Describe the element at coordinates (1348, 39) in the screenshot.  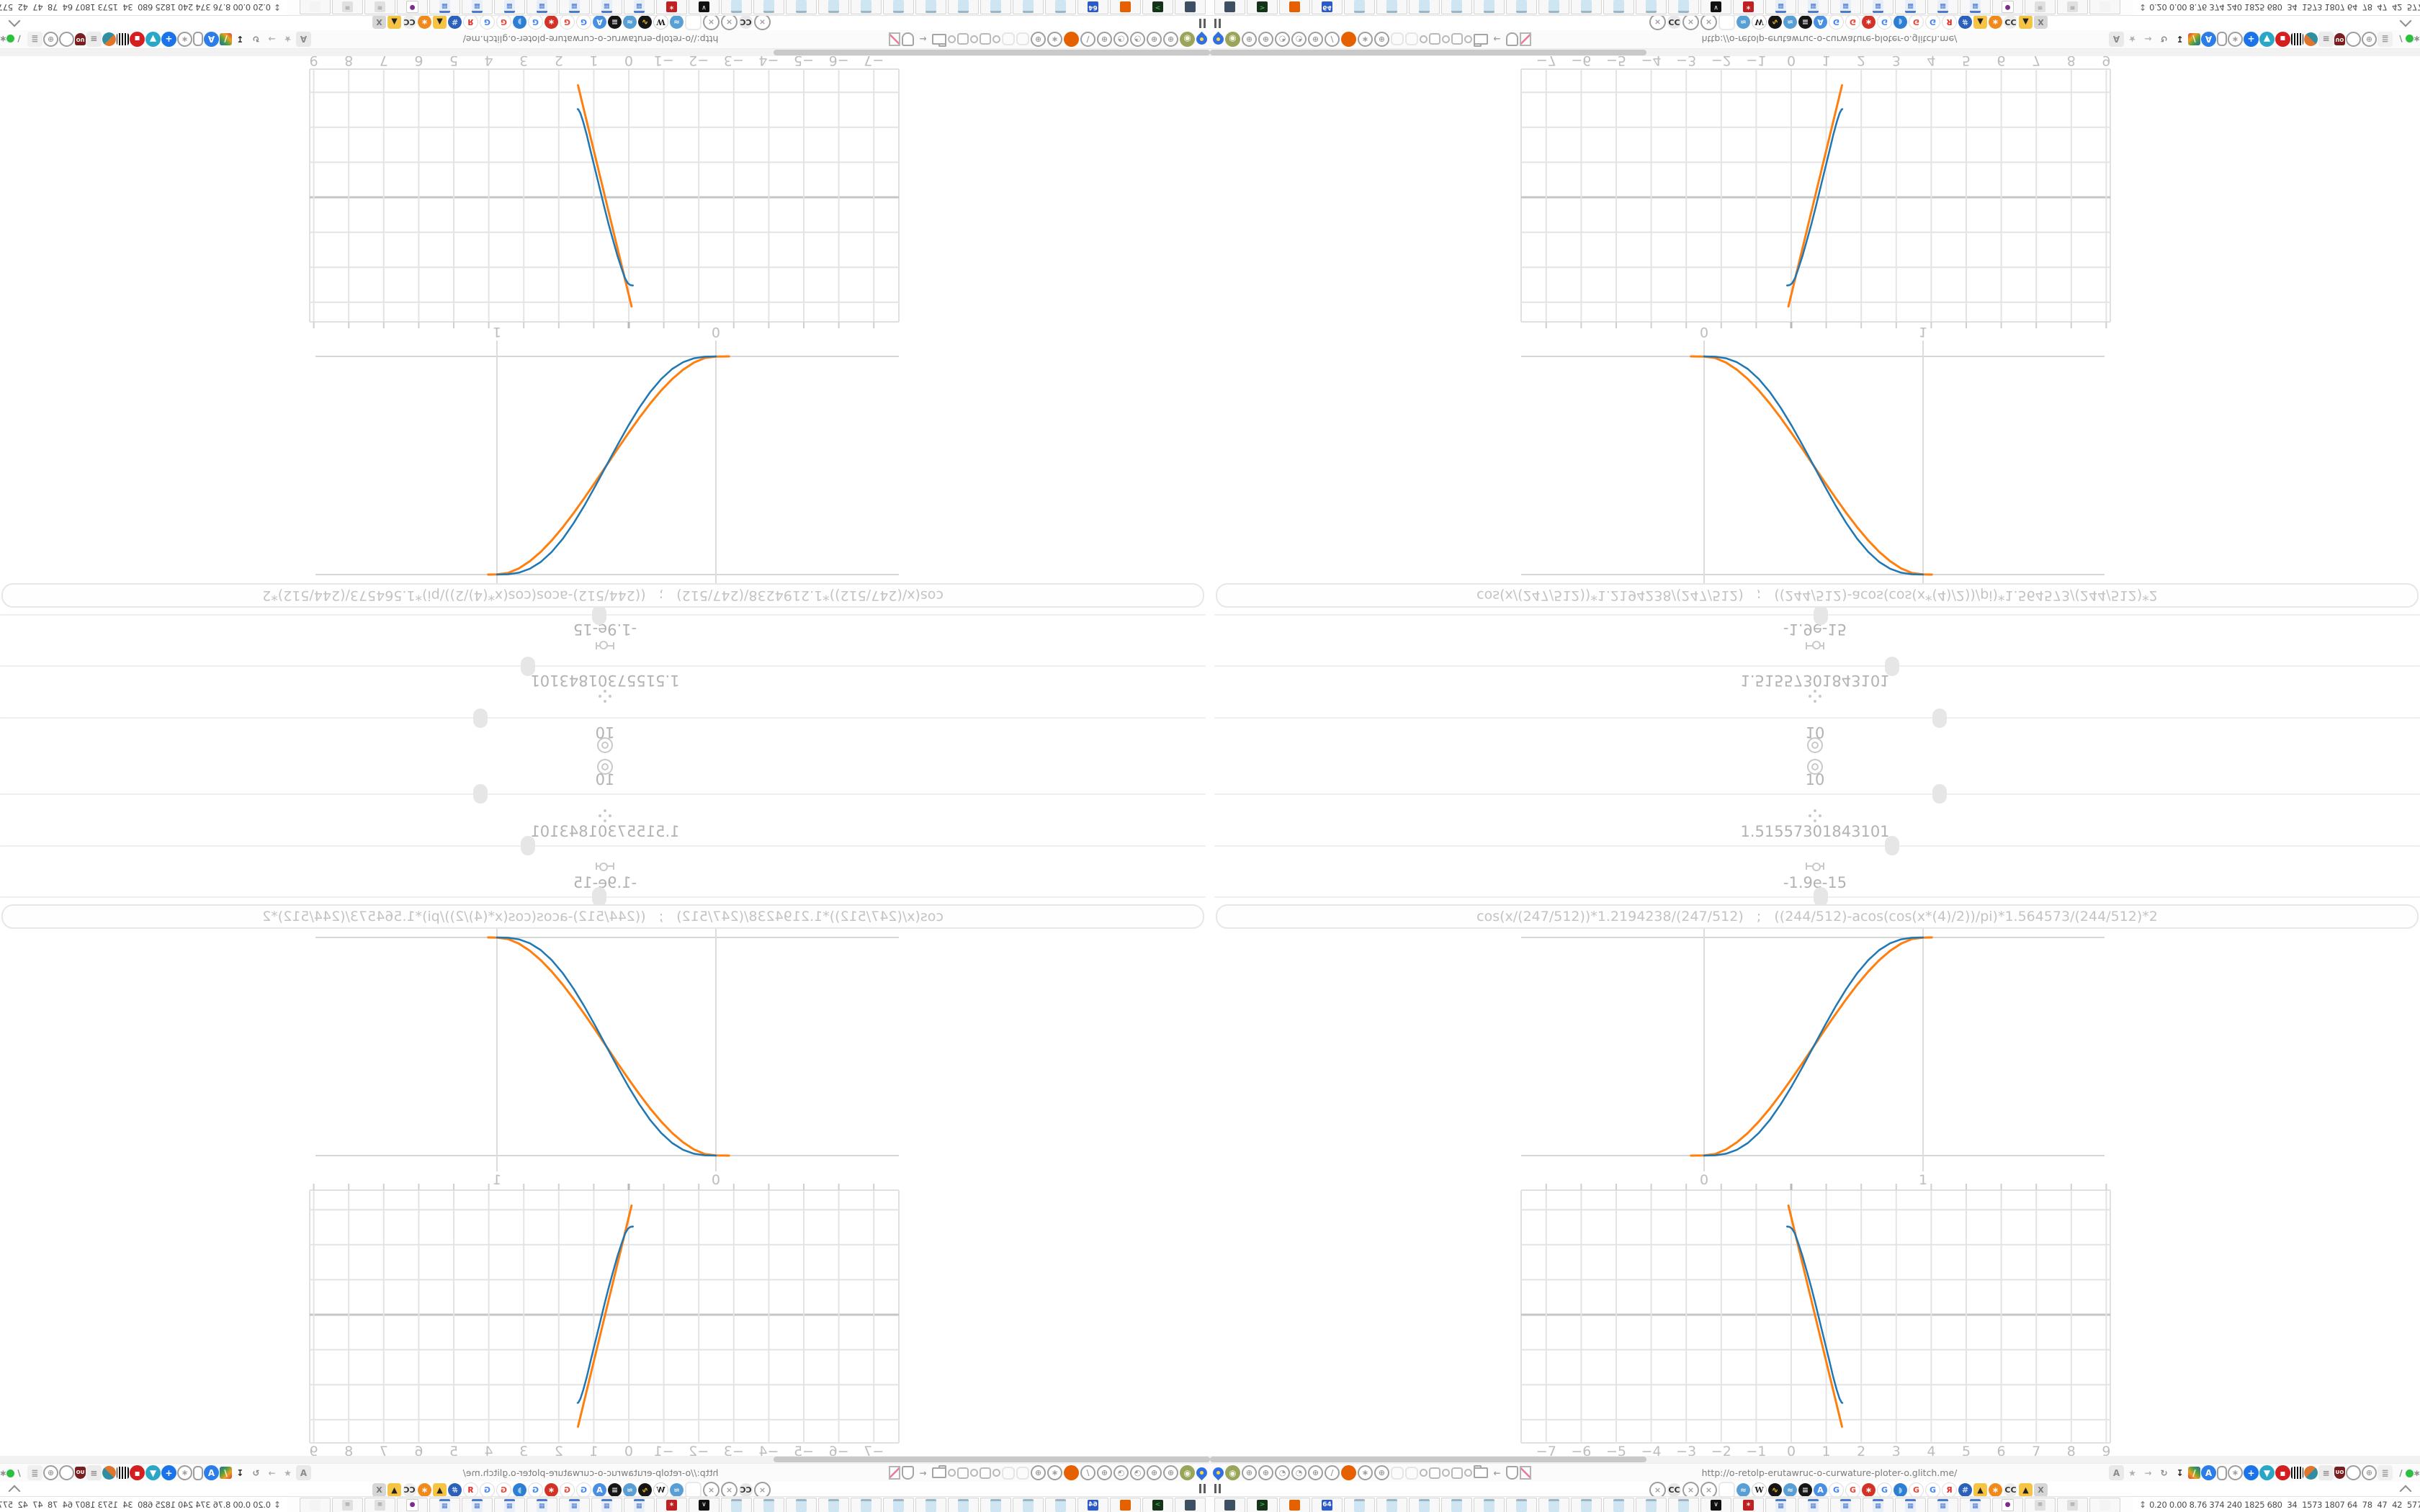
I see `firefox-icon` at that location.